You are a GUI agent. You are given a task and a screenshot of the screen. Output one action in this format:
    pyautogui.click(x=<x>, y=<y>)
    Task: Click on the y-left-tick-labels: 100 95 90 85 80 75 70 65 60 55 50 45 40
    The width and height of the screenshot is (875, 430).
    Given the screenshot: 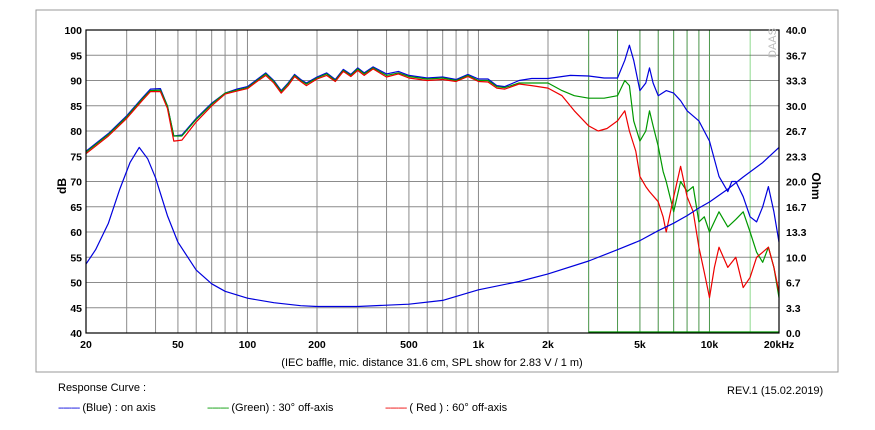 What is the action you would take?
    pyautogui.click(x=73, y=182)
    